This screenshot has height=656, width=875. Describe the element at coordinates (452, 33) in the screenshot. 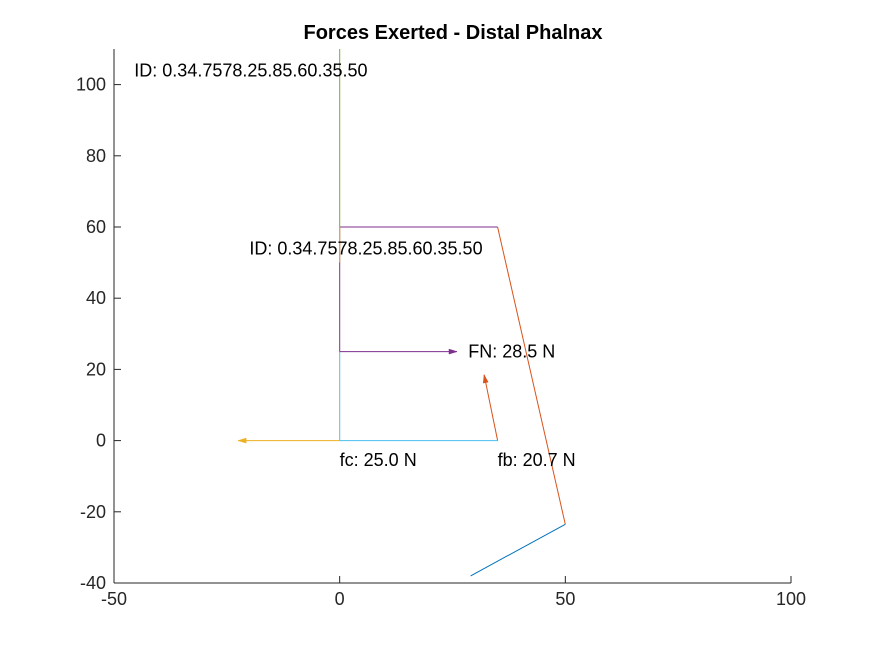

I see `chart-title: Forces Exerted - Distal Phalnax` at that location.